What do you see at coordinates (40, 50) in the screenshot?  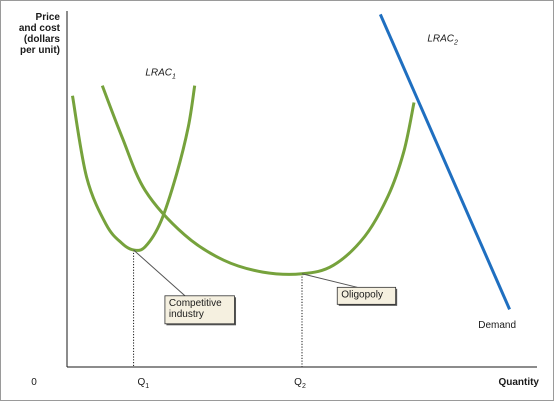 I see `y-axis-title-line: per unit)` at bounding box center [40, 50].